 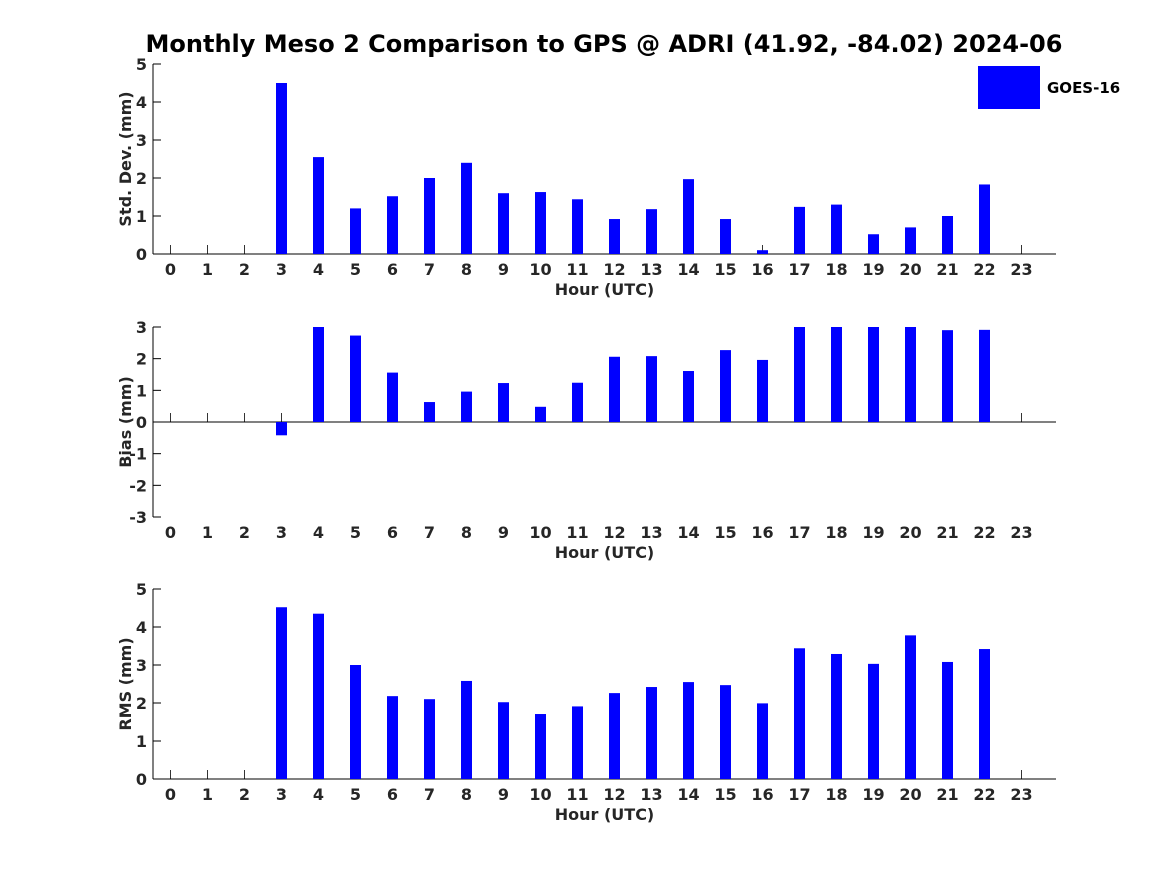 What do you see at coordinates (138, 485) in the screenshot?
I see `y-tick-label: -2` at bounding box center [138, 485].